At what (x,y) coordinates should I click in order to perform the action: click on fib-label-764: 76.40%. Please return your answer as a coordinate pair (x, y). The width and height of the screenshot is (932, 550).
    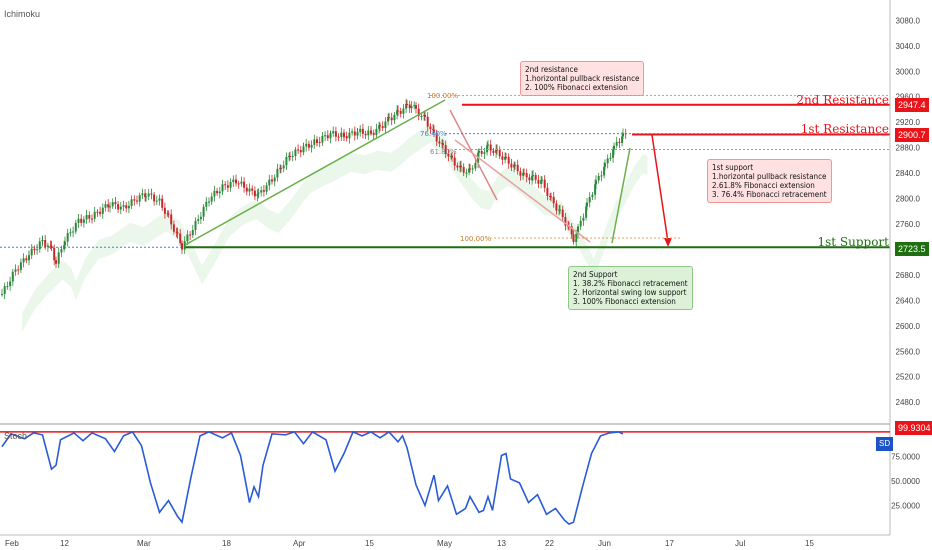
    Looking at the image, I should click on (433, 134).